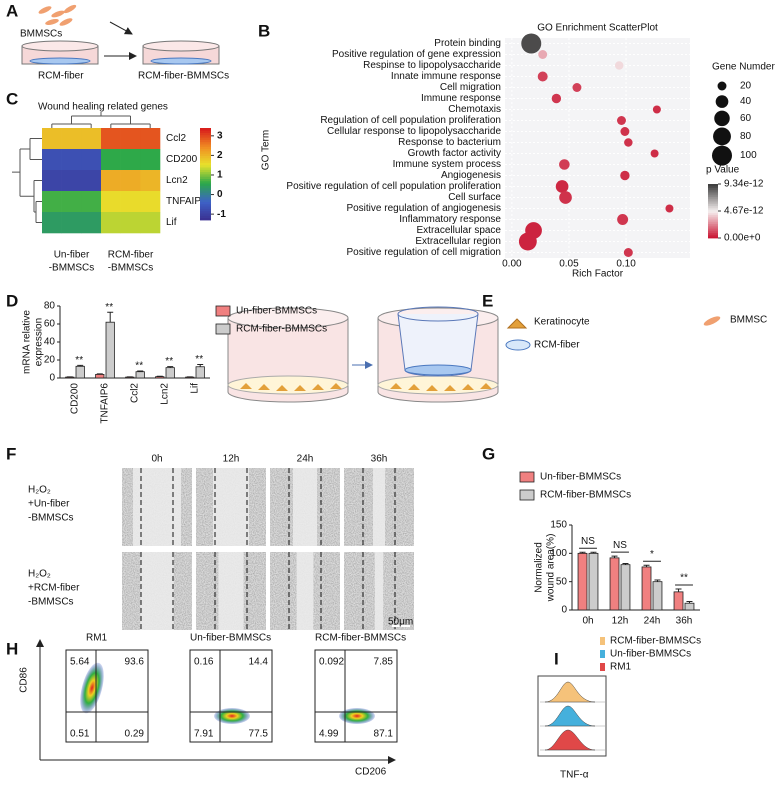 The width and height of the screenshot is (784, 797). Describe the element at coordinates (474, 354) in the screenshot. I see `panel-e-art` at that location.